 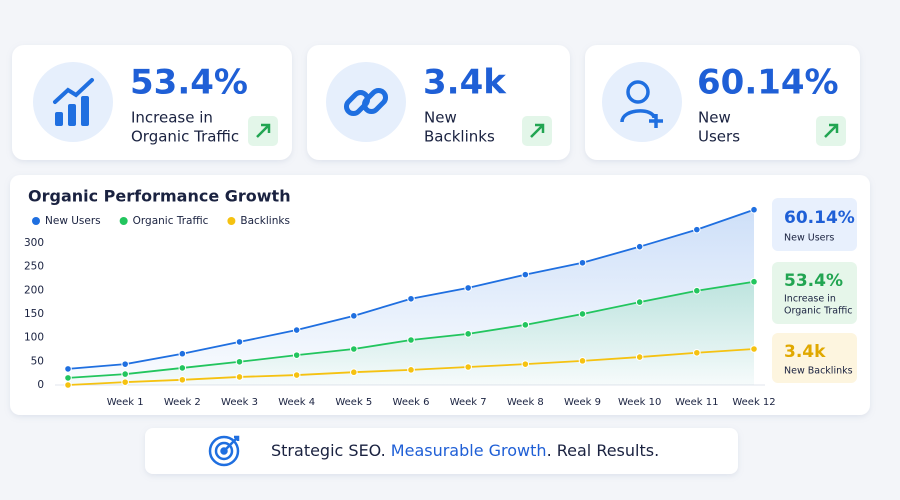 What do you see at coordinates (818, 311) in the screenshot?
I see `stat-label: Organic Traffic` at bounding box center [818, 311].